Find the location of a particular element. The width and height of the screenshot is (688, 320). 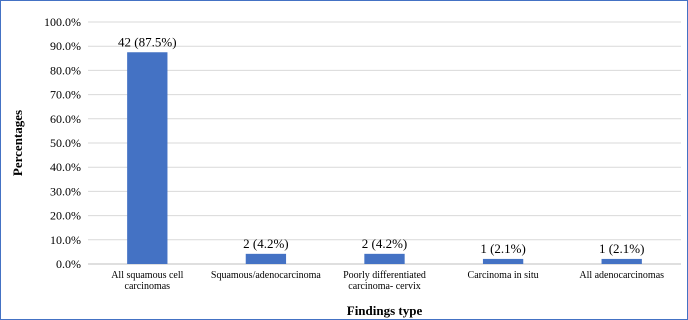

y-tick-label: 50.0% is located at coordinates (65, 143).